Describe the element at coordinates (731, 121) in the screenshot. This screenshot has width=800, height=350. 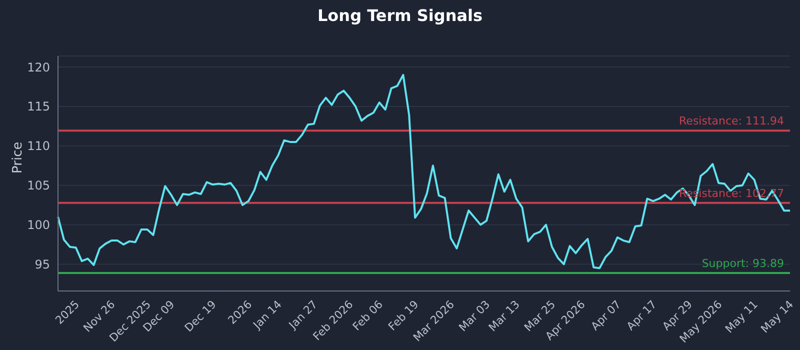
I see `ref-line-label: Resistance: 111.94` at that location.